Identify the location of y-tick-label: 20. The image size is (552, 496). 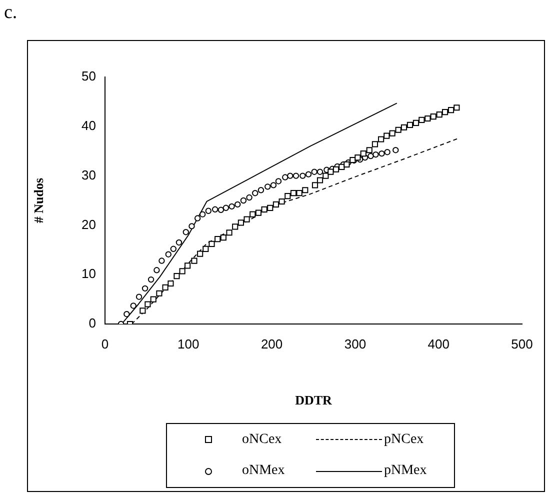
(89, 224).